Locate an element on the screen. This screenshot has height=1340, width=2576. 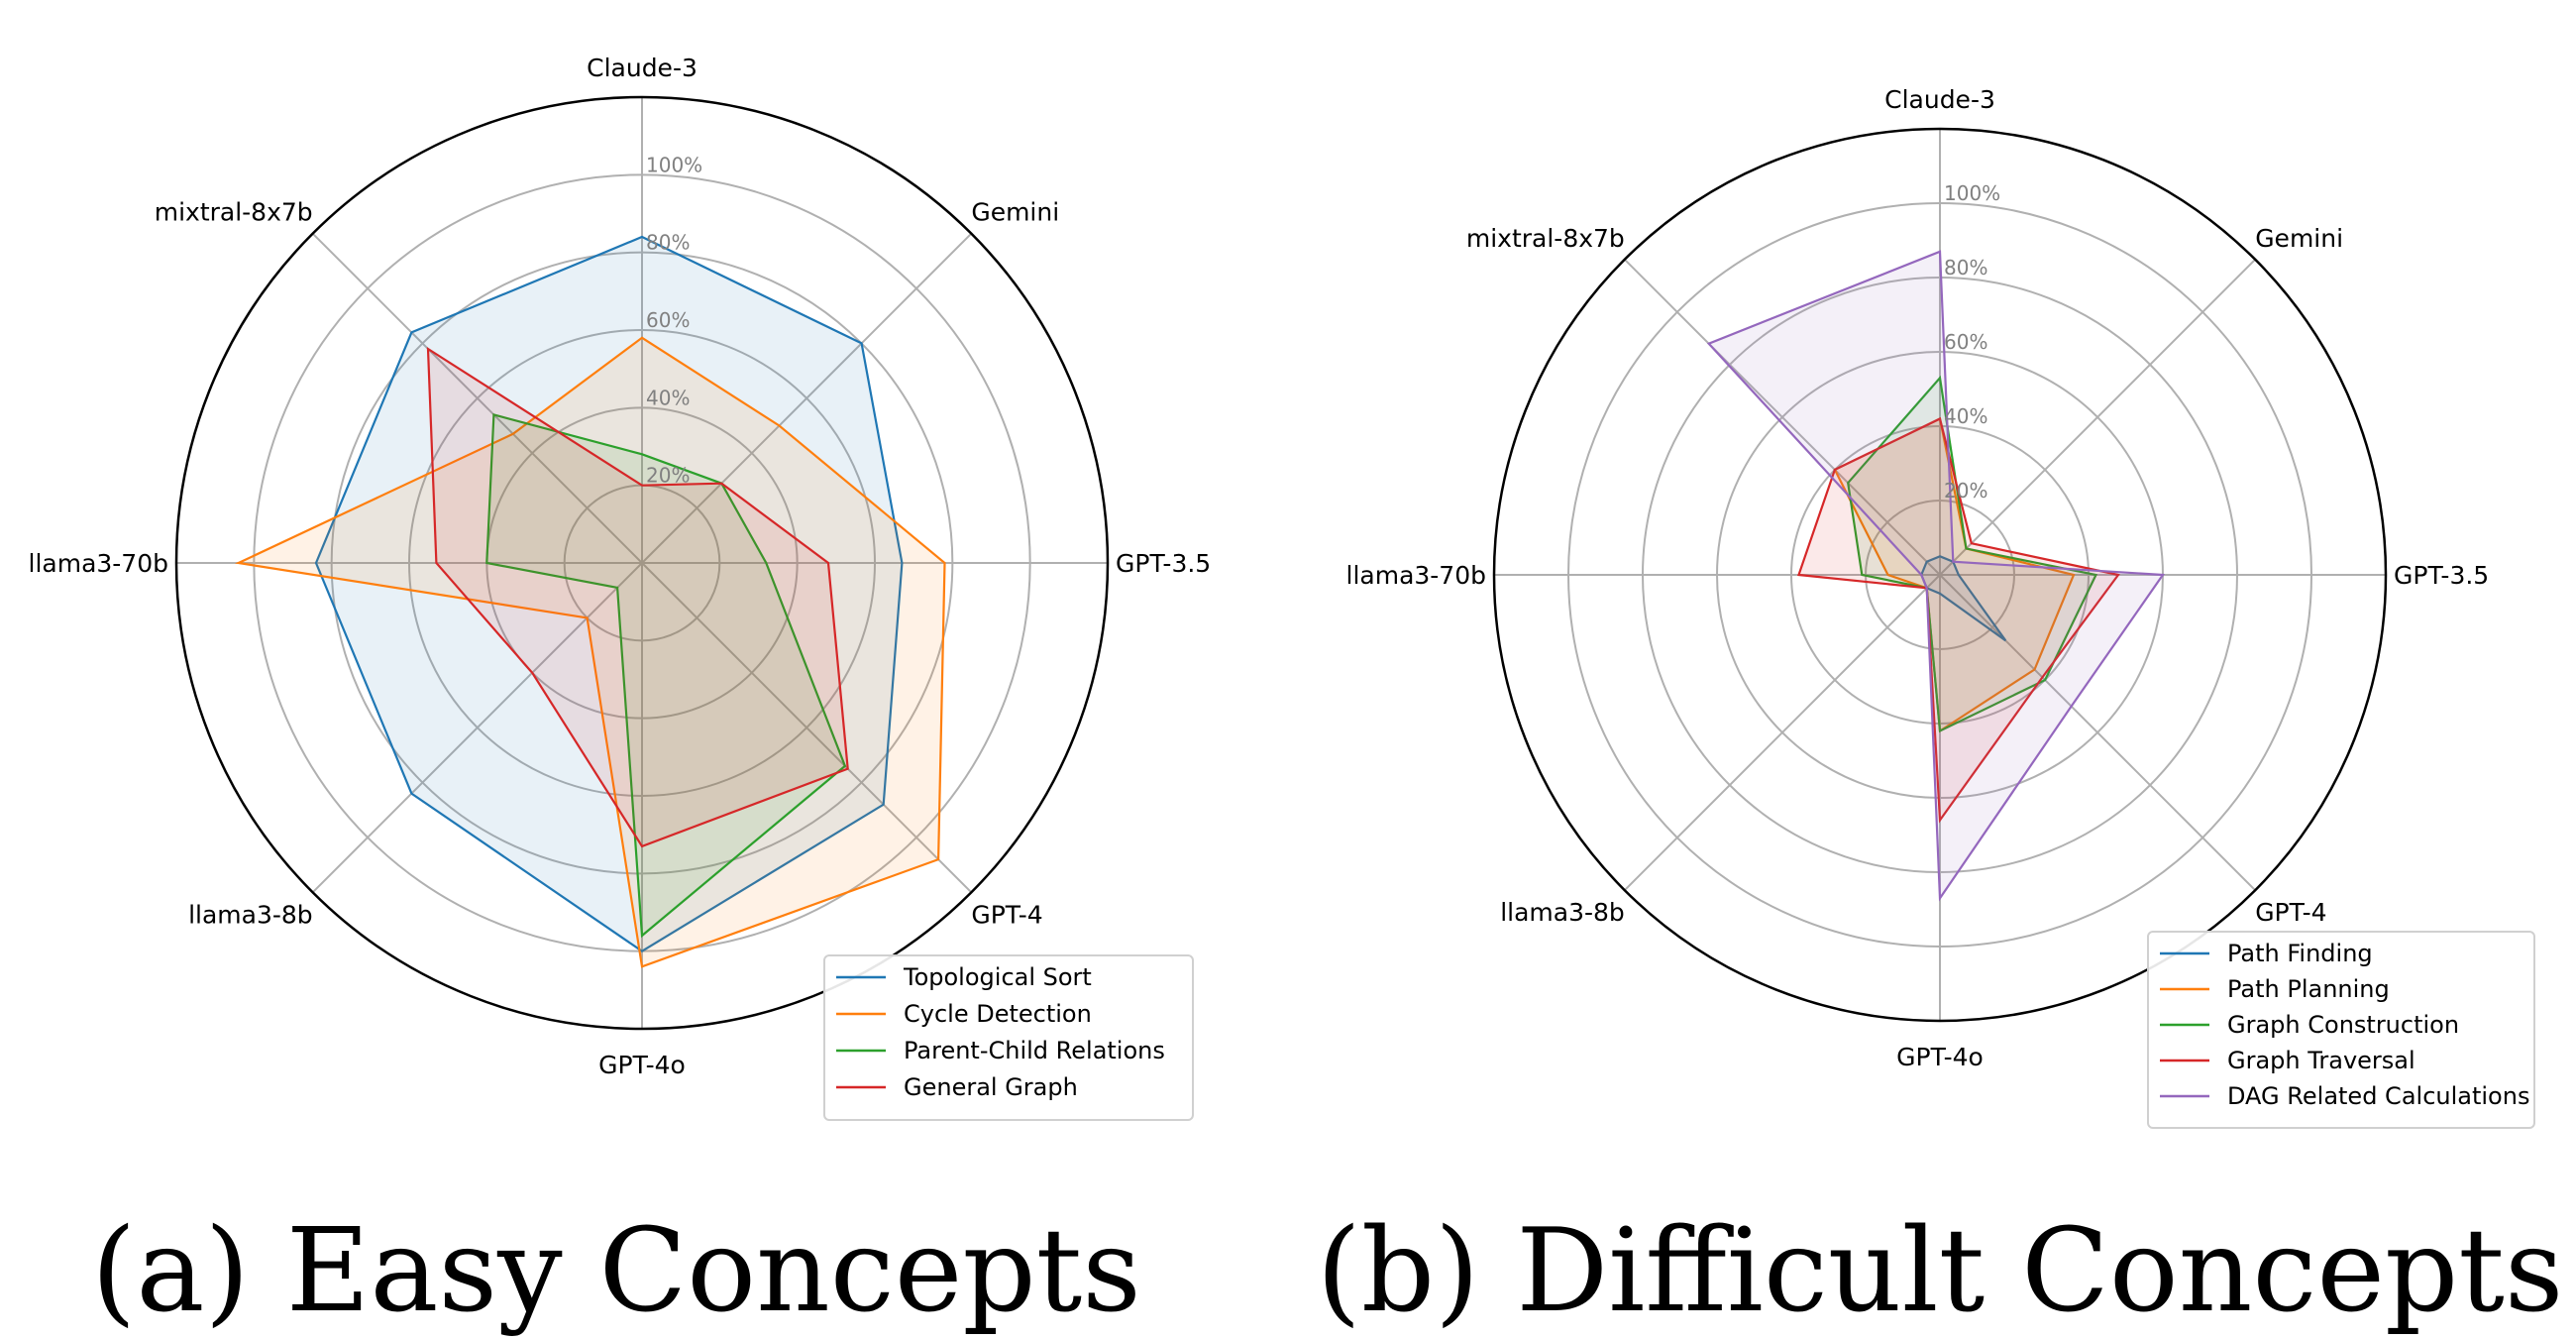
spoke-llama3-8b is located at coordinates (1782, 732).